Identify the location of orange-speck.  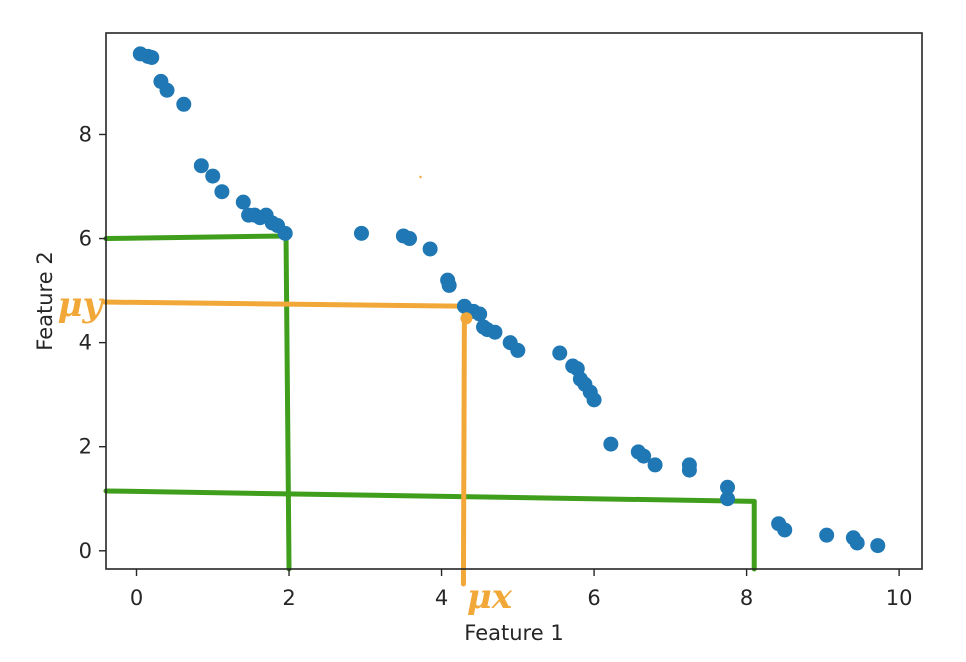
(420, 177).